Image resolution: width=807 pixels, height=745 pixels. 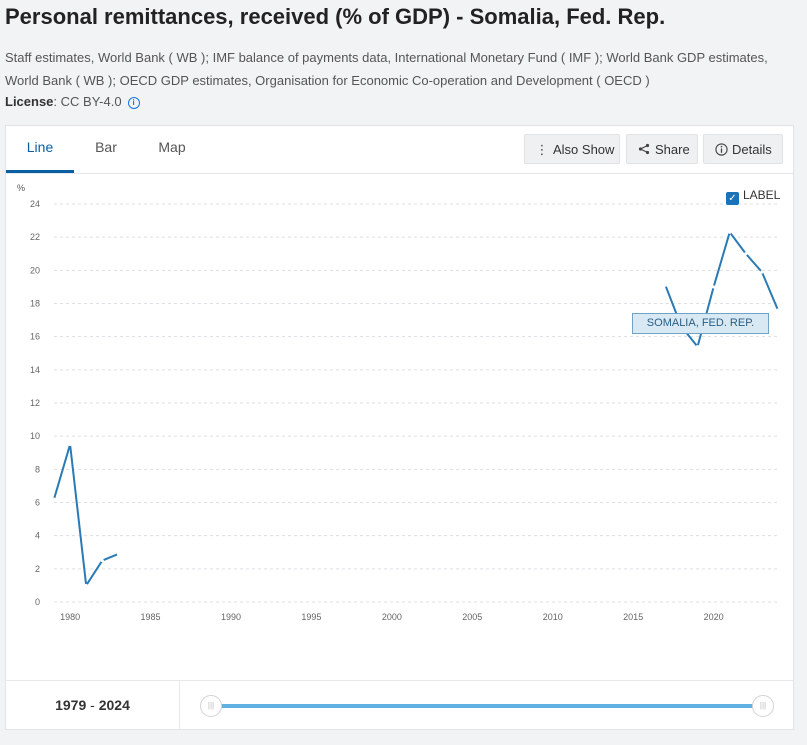 I want to click on share-label: Share, so click(x=672, y=149).